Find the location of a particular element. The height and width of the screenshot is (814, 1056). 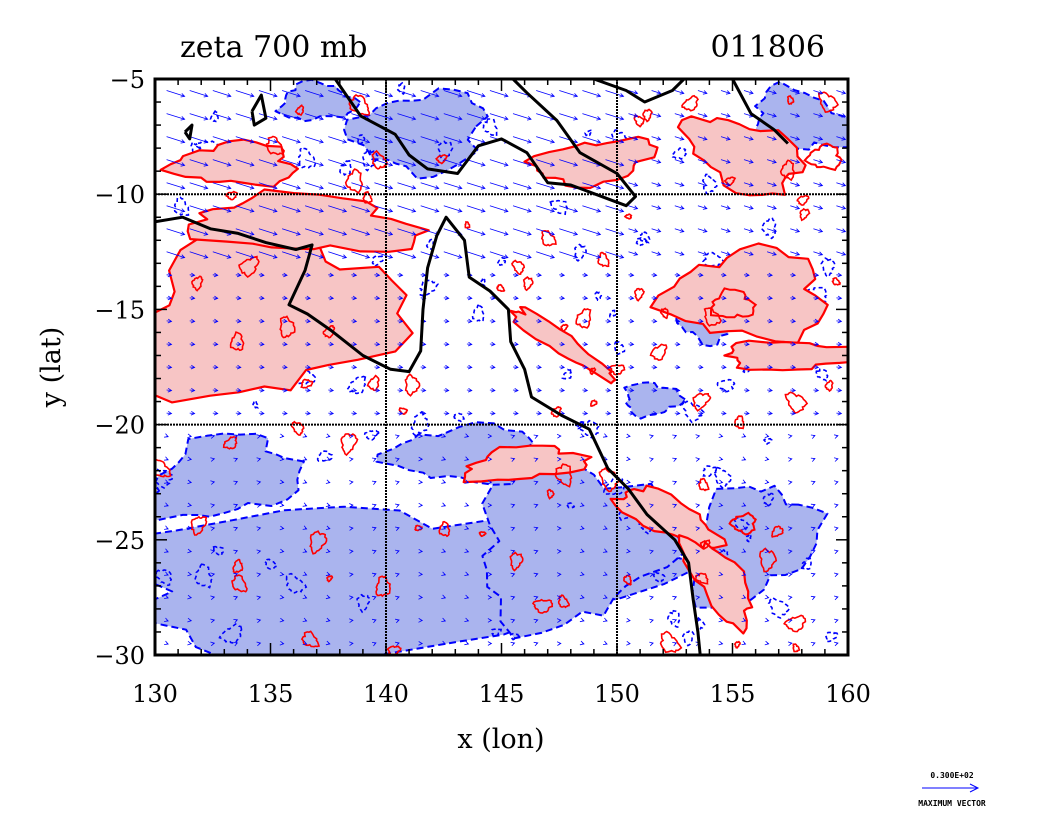

x-tick-label: 150 is located at coordinates (617, 694).